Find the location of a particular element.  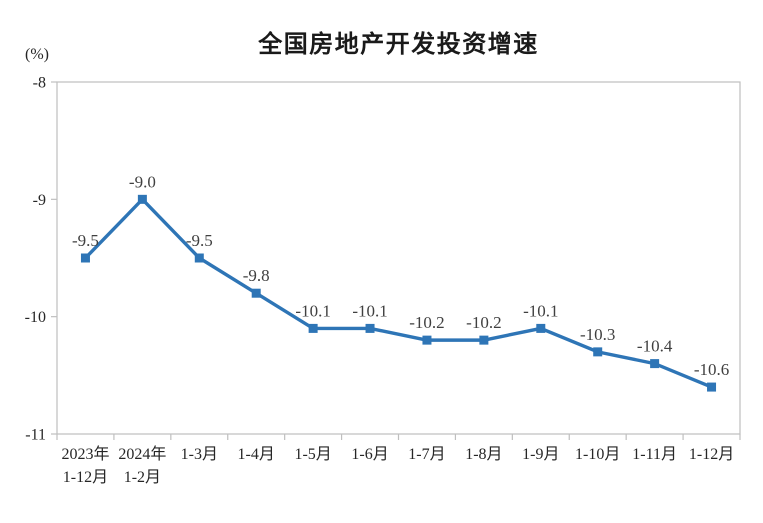

x-tick-label: 1-10月 is located at coordinates (597, 454).